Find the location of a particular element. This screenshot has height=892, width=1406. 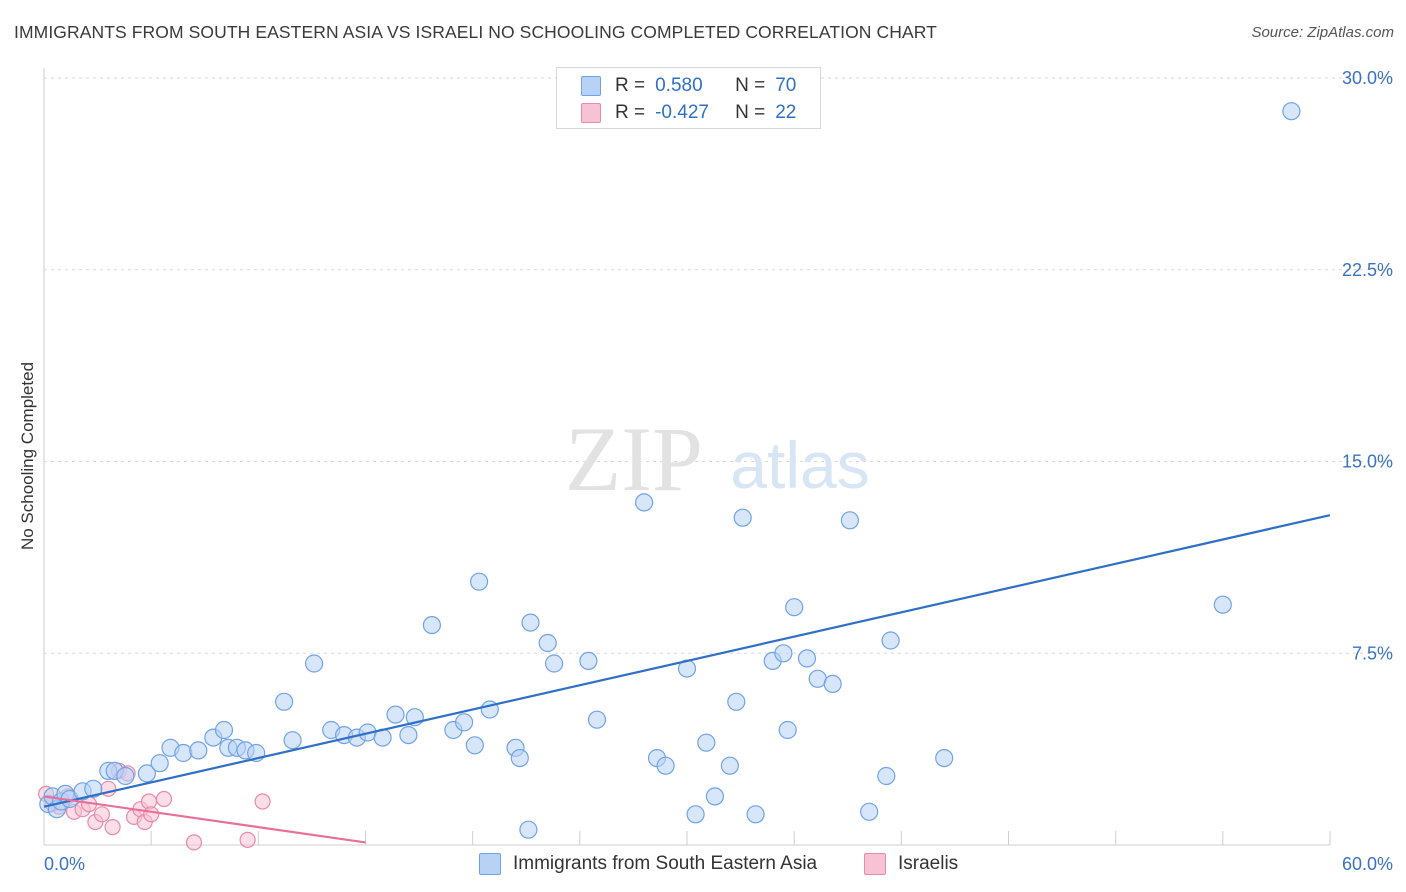

y-tick-label: 15.0% is located at coordinates (1367, 462).